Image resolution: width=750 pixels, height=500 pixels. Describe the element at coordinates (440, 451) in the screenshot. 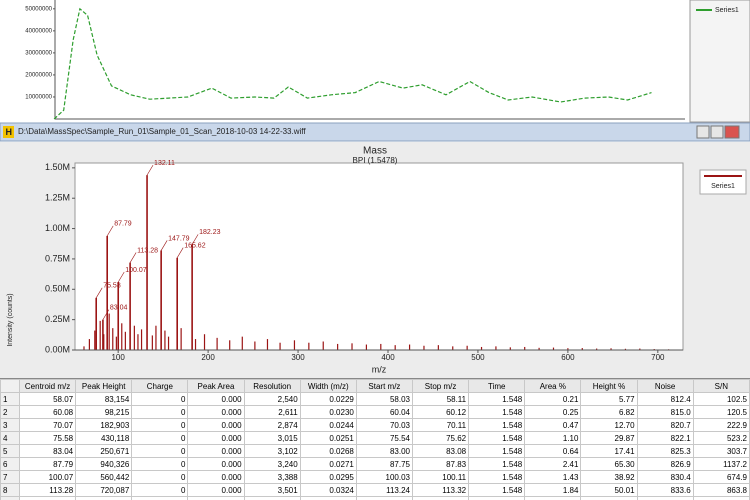

I see `table-cell: 83.08` at that location.